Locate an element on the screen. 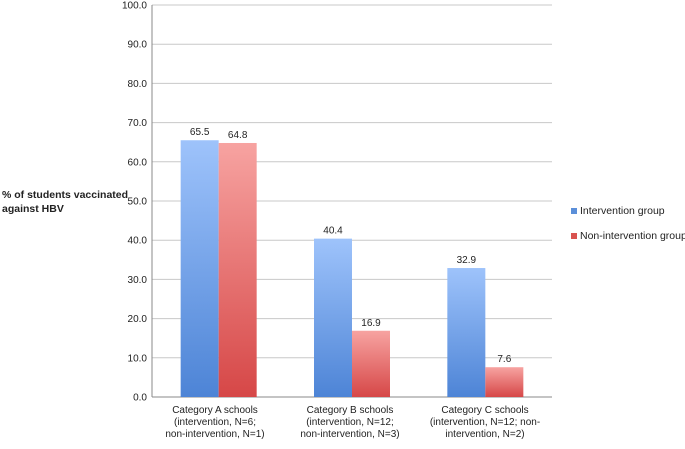 This screenshot has width=685, height=449. y-axis-label-line: against HBV is located at coordinates (33, 209).